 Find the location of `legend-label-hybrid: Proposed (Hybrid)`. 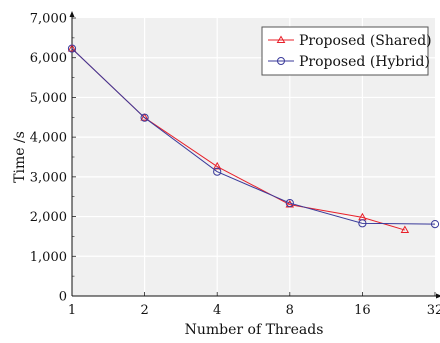

legend-label-hybrid: Proposed (Hybrid) is located at coordinates (364, 62).